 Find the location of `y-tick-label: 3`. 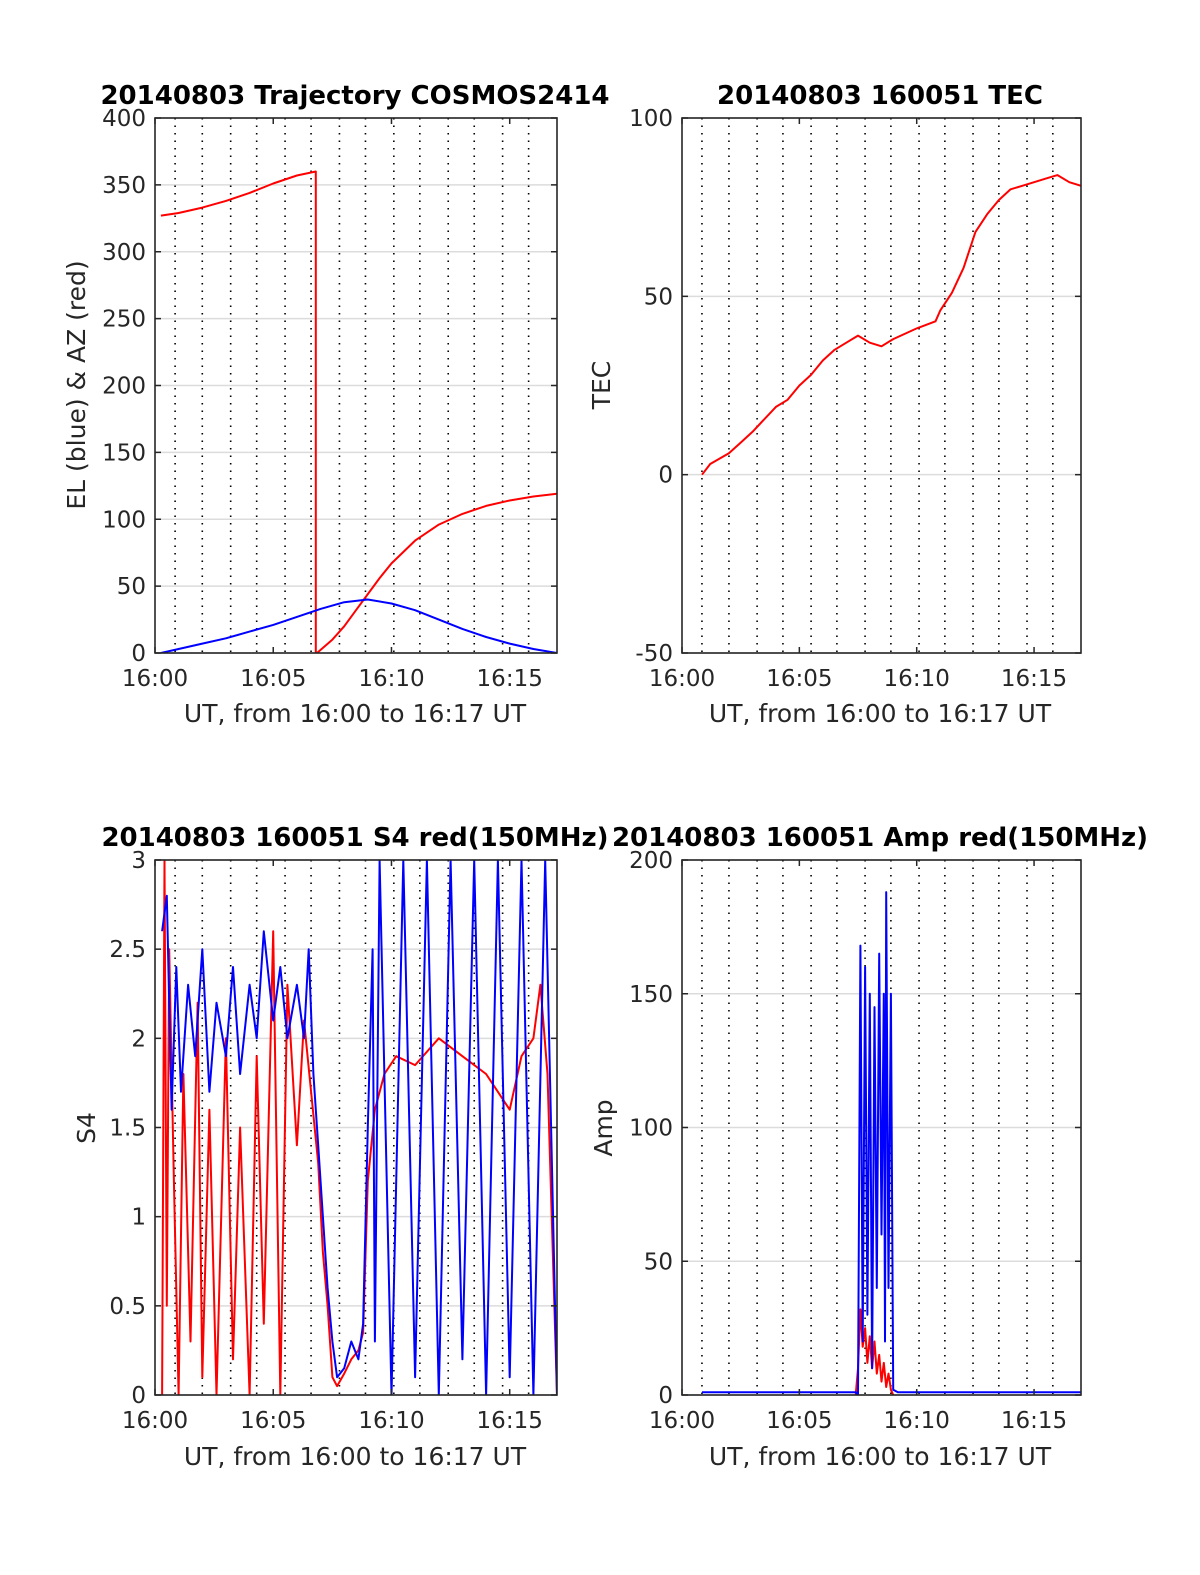

y-tick-label: 3 is located at coordinates (138, 861).